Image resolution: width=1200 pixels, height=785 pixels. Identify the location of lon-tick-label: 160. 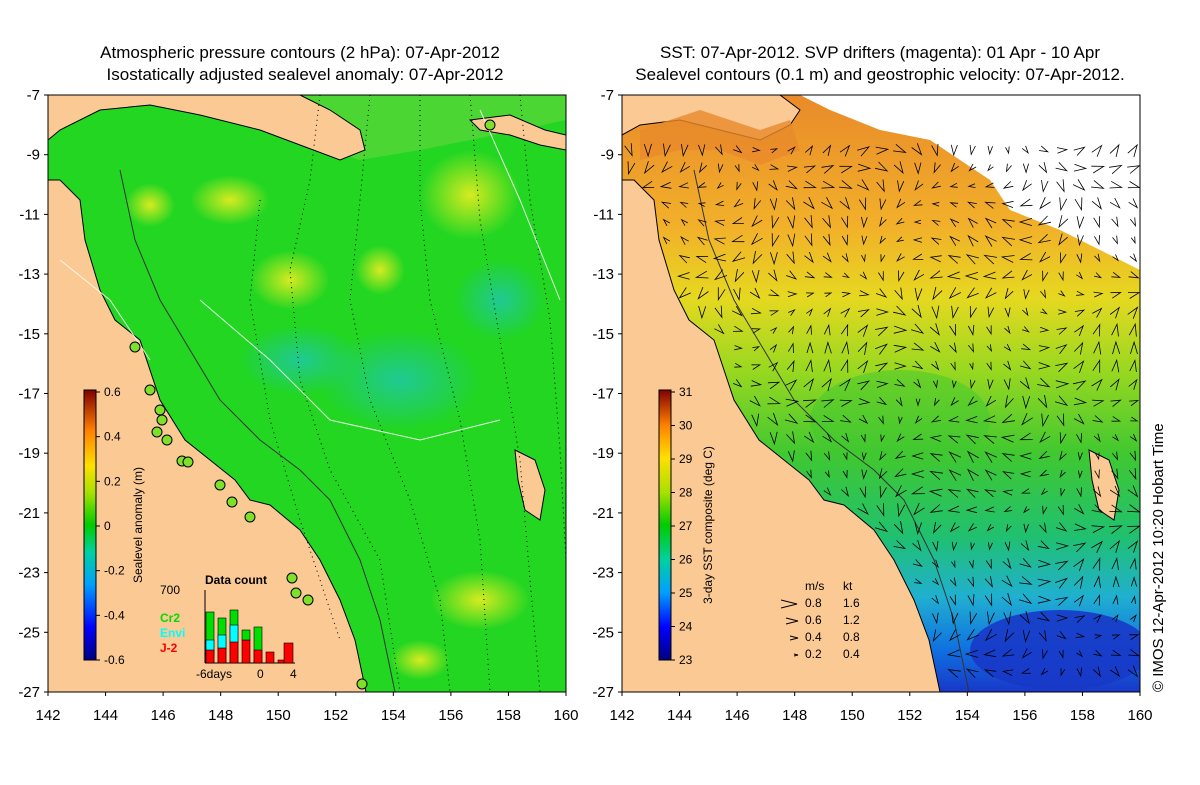
(565, 715).